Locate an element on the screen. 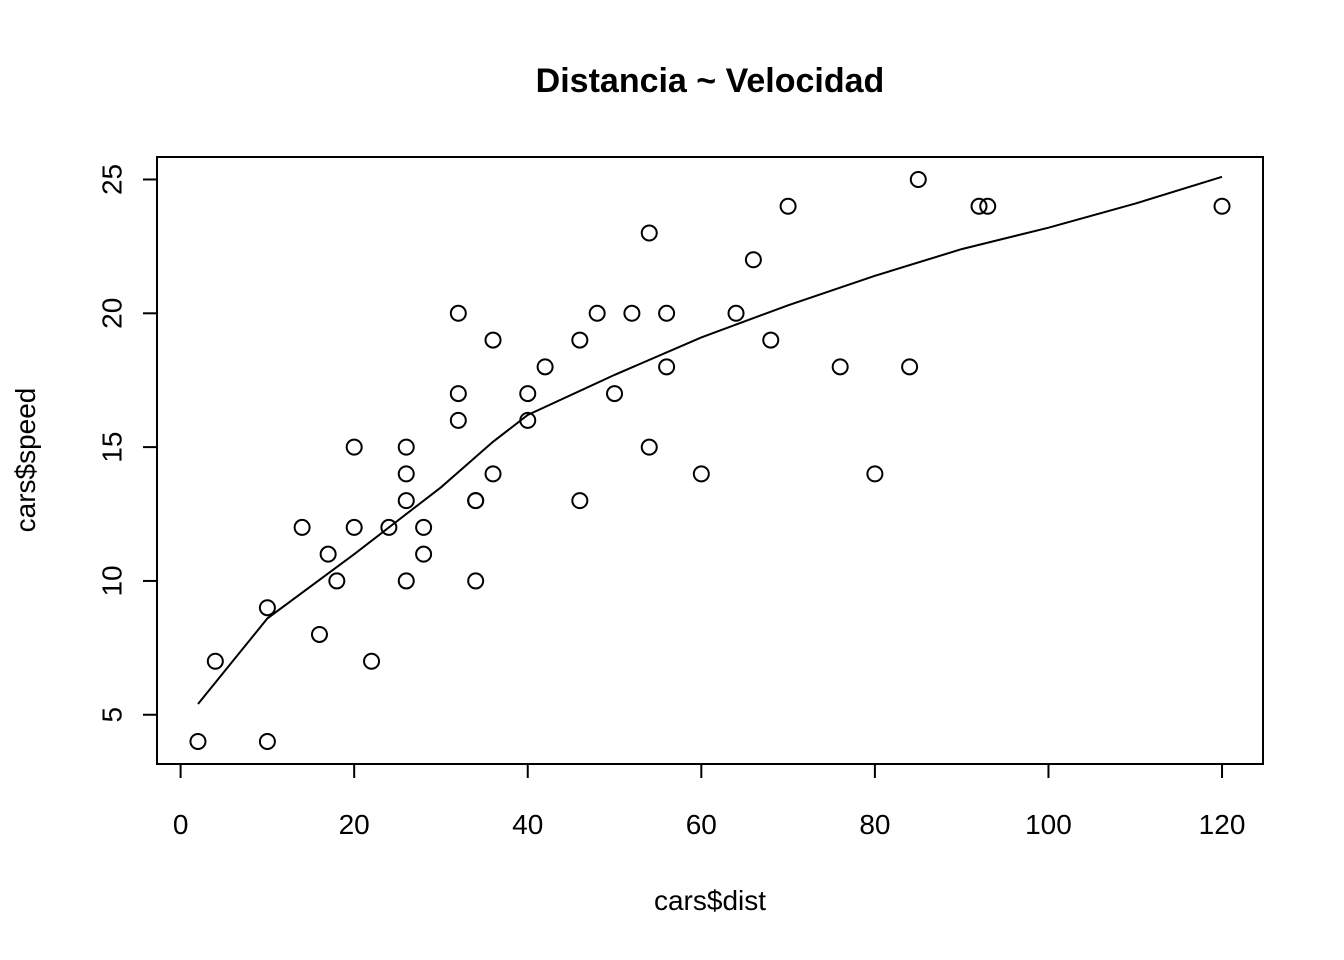  x-tick-label: 100 is located at coordinates (1048, 824).